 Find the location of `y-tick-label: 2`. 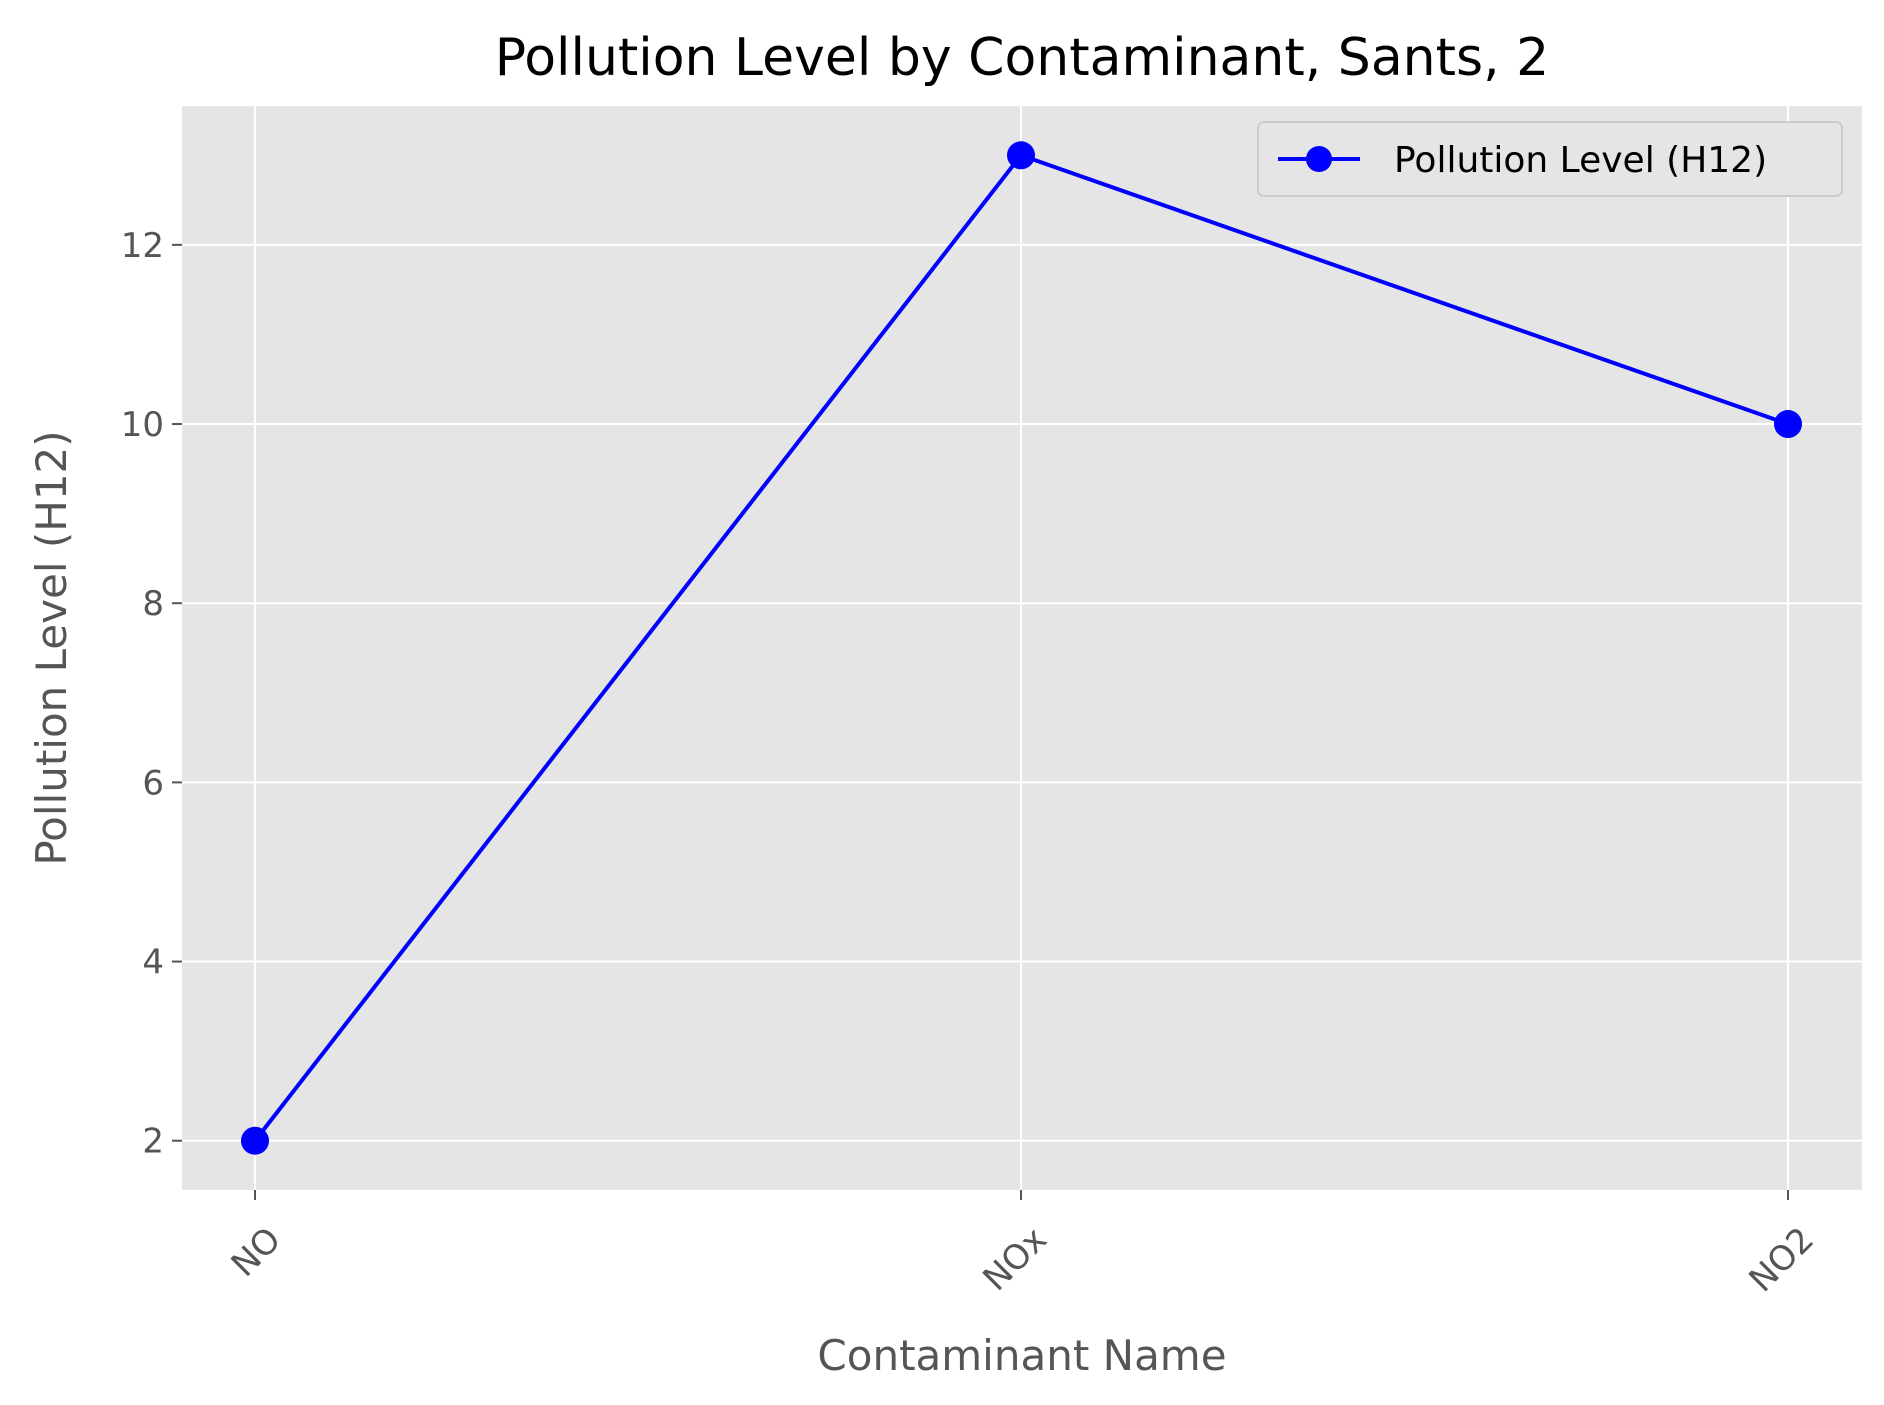

y-tick-label: 2 is located at coordinates (153, 1142).